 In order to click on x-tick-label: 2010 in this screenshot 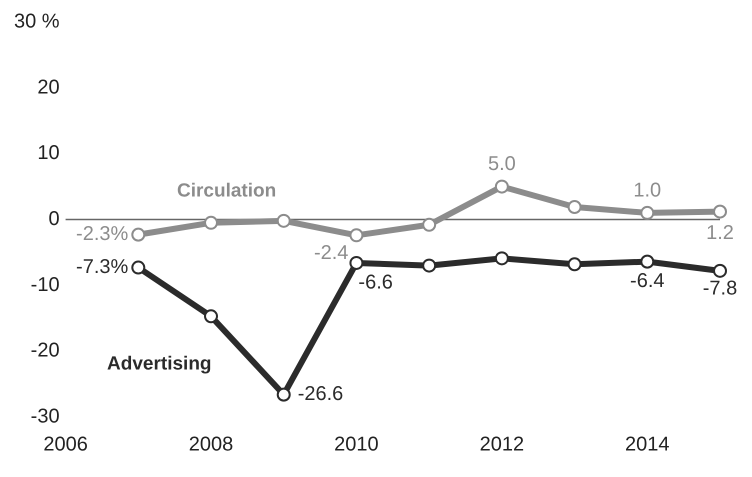, I will do `click(356, 445)`.